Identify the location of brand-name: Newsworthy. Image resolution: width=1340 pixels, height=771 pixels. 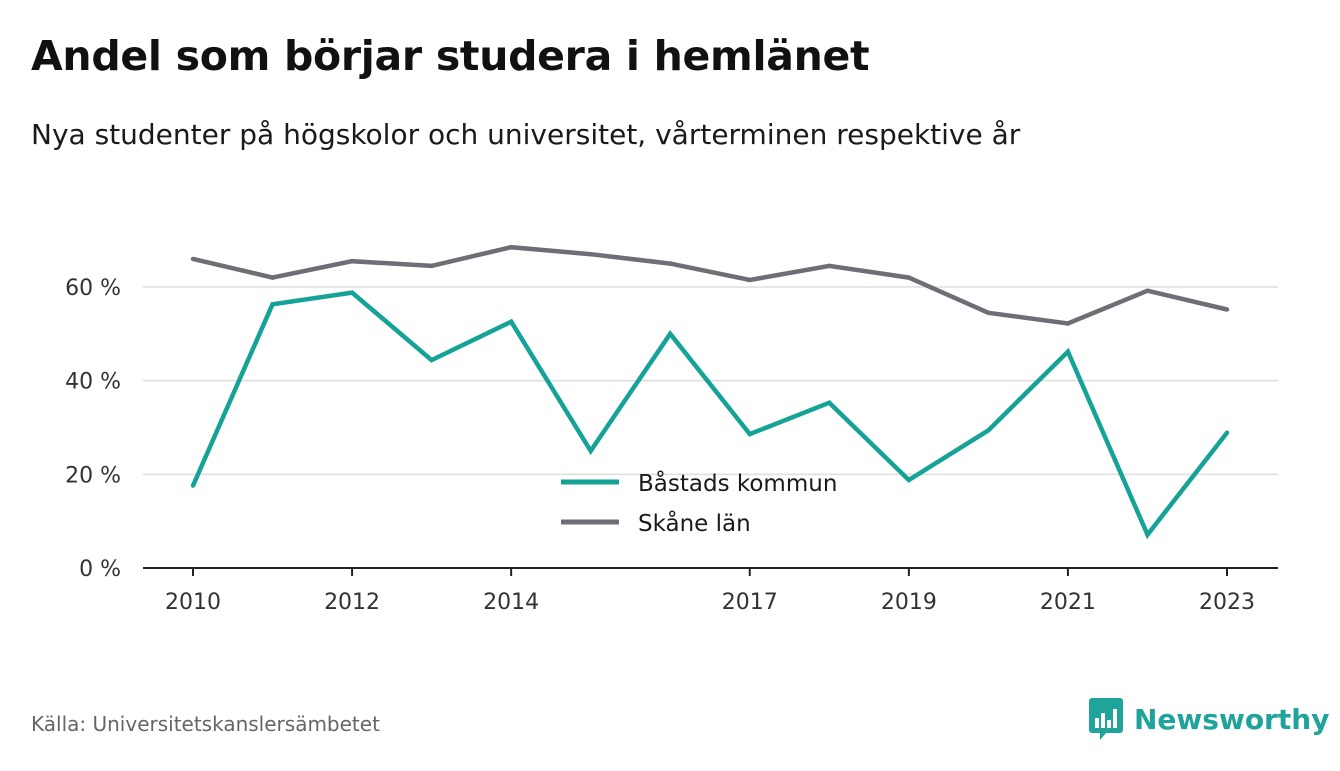
(1232, 719).